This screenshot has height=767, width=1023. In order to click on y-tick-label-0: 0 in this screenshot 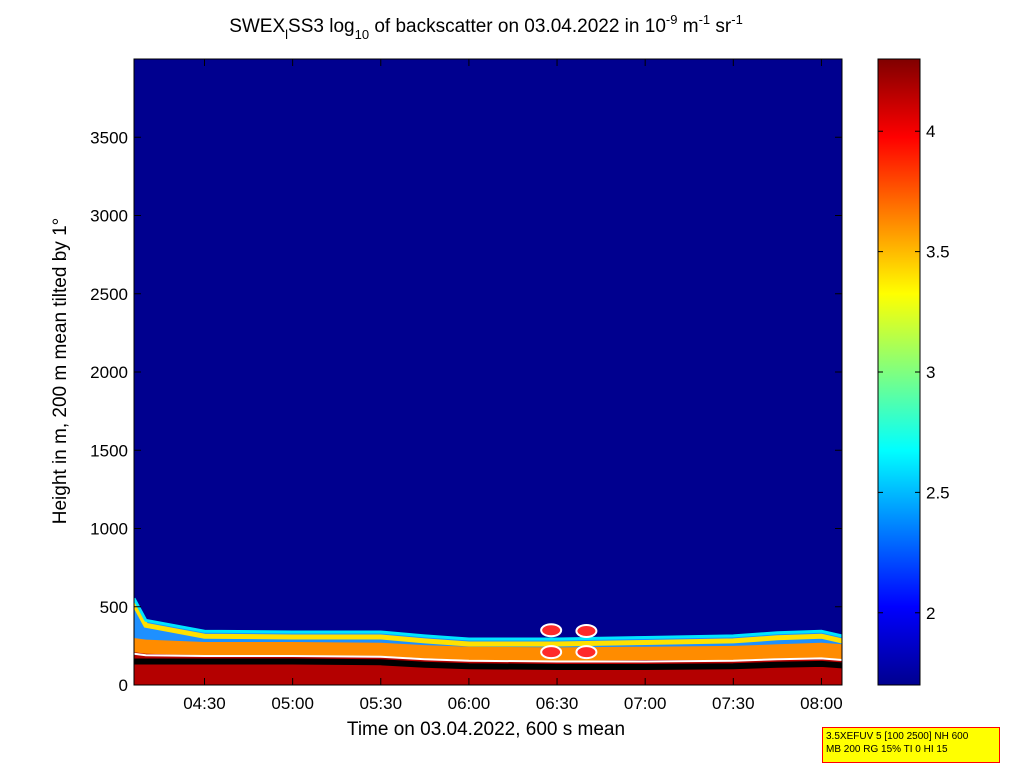, I will do `click(123, 685)`.